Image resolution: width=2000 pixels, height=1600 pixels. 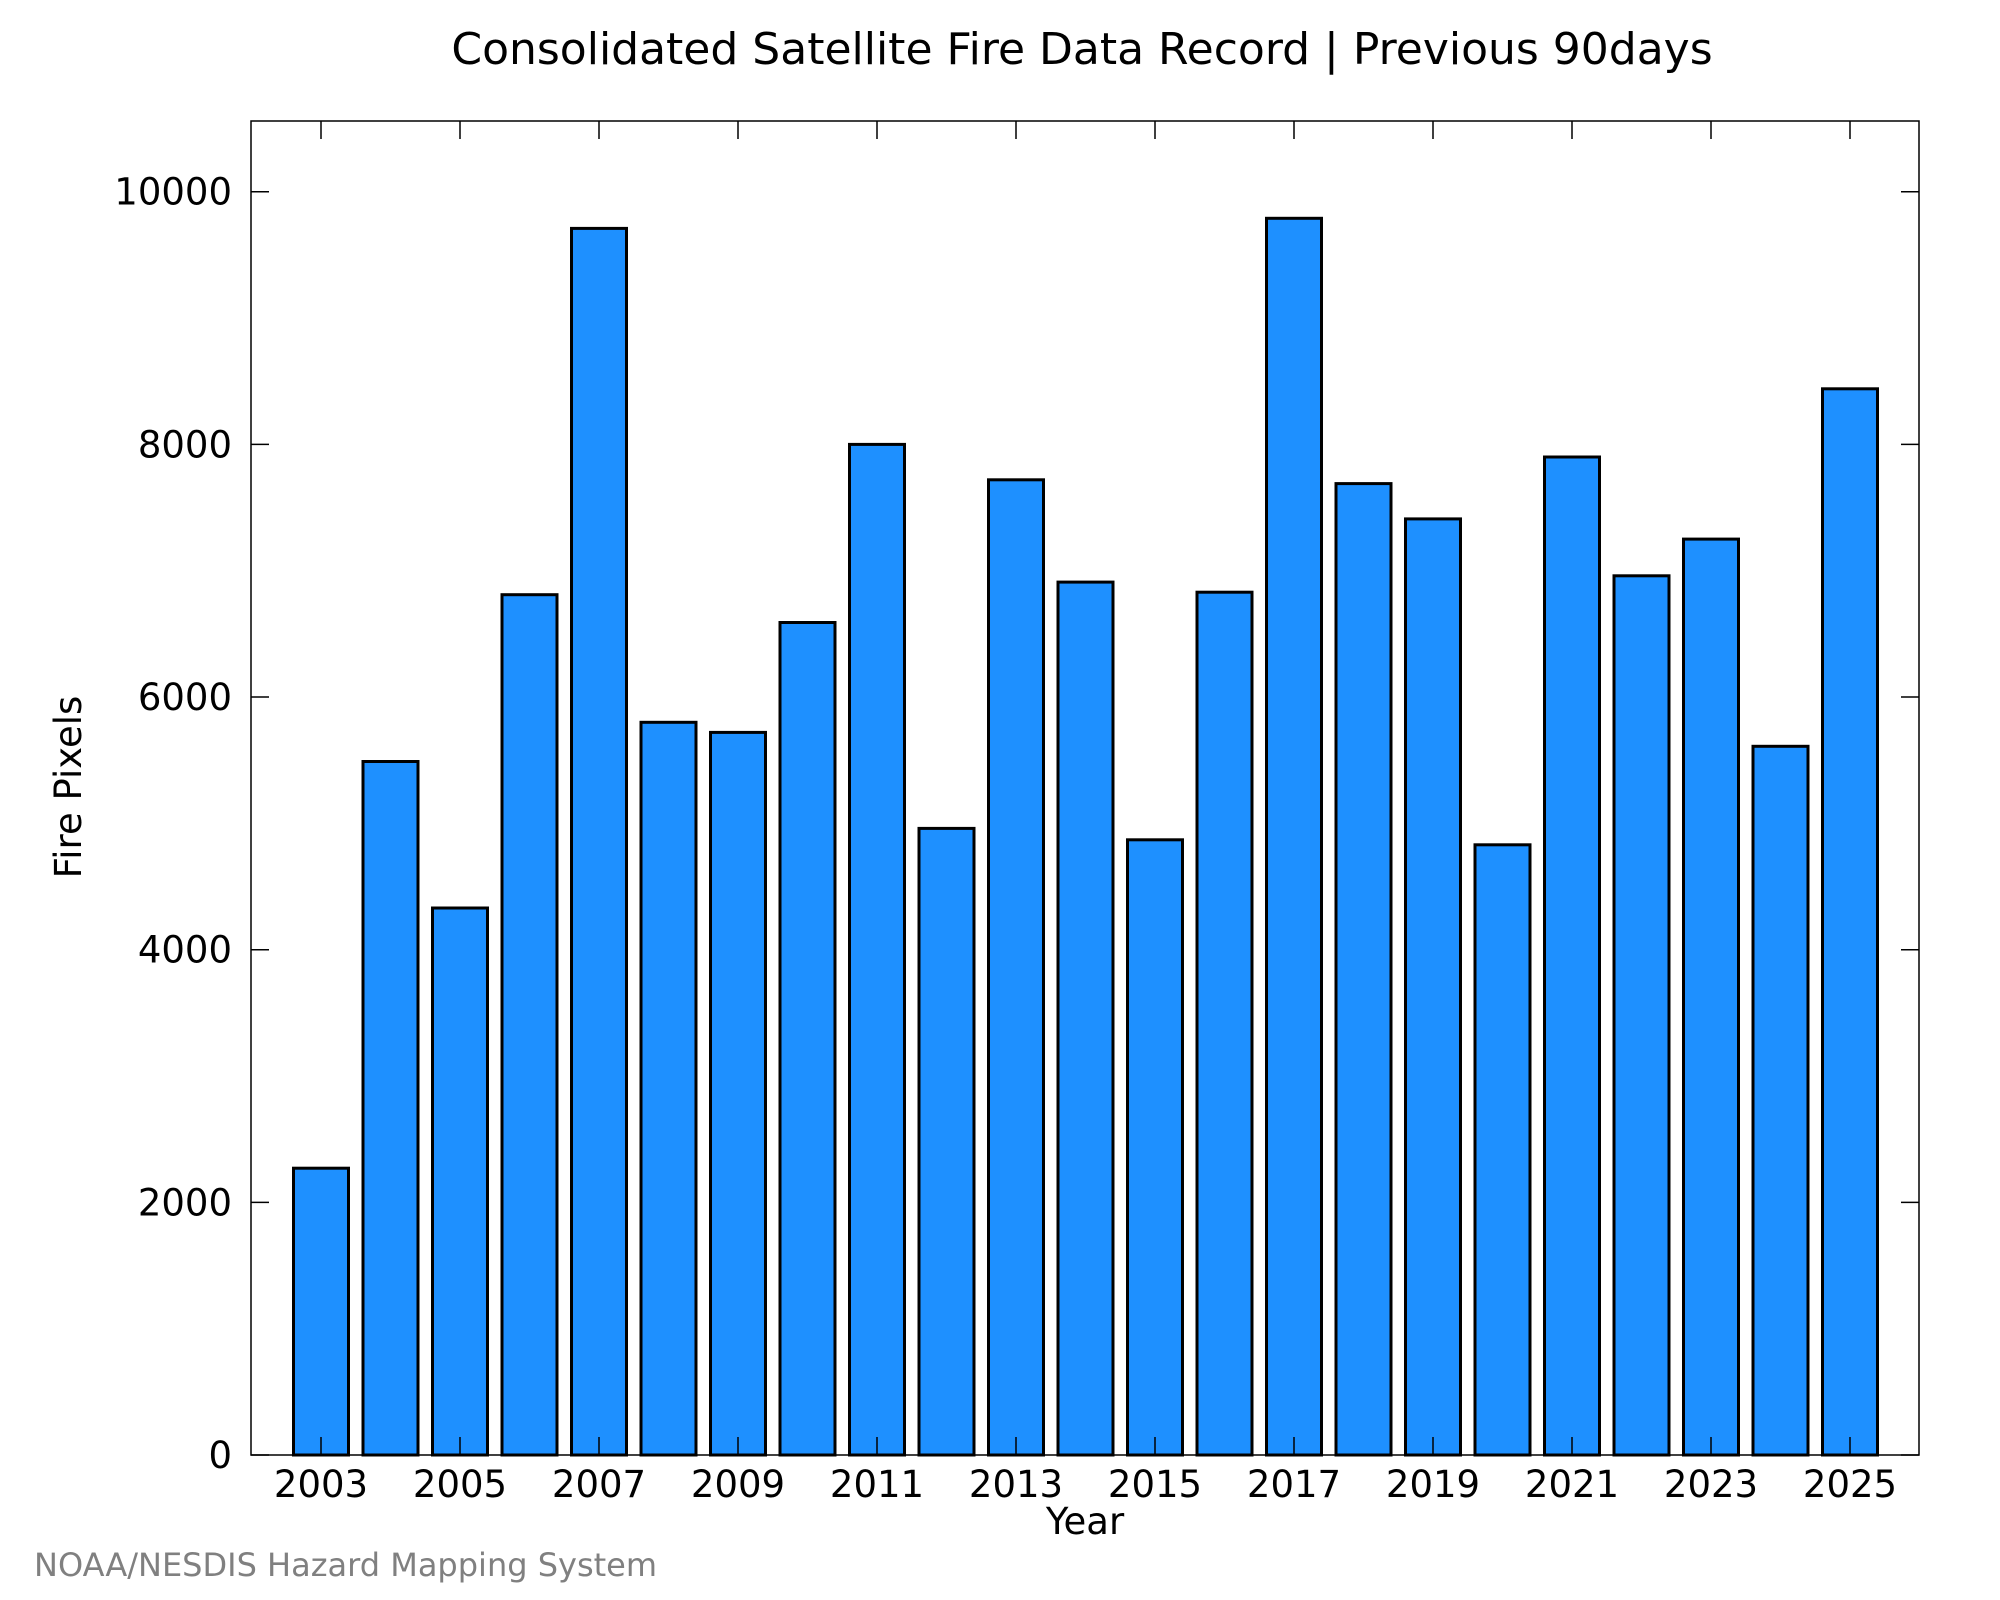 I want to click on bar-2008, so click(x=668, y=1088).